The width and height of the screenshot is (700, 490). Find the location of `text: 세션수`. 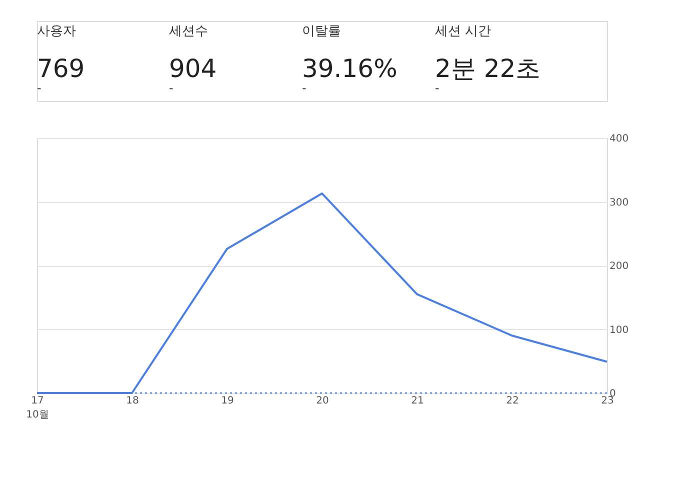

text: 세션수 is located at coordinates (188, 31).